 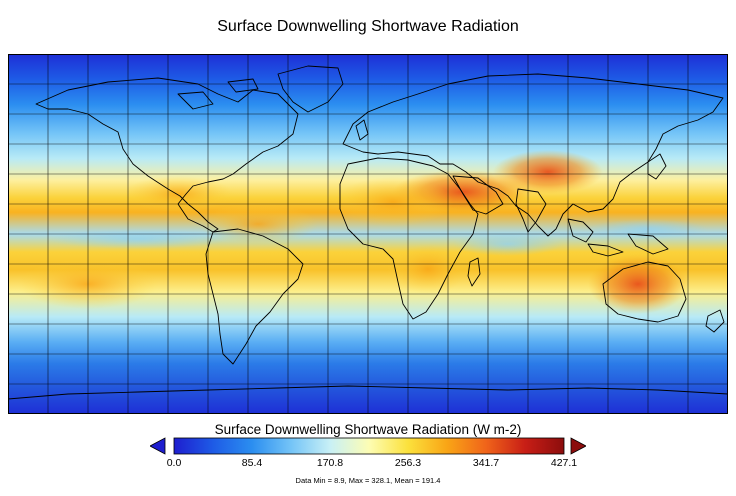 What do you see at coordinates (486, 463) in the screenshot?
I see `colorbar-tick-label: 341.7` at bounding box center [486, 463].